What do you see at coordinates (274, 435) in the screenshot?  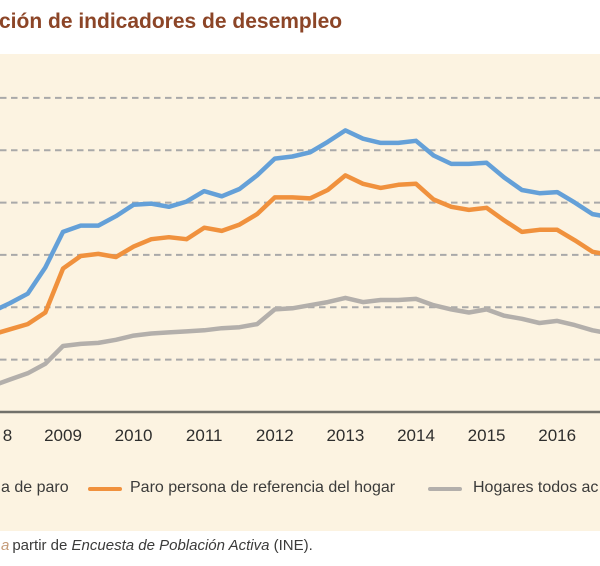 I see `x-tick-label-2012: 2012` at bounding box center [274, 435].